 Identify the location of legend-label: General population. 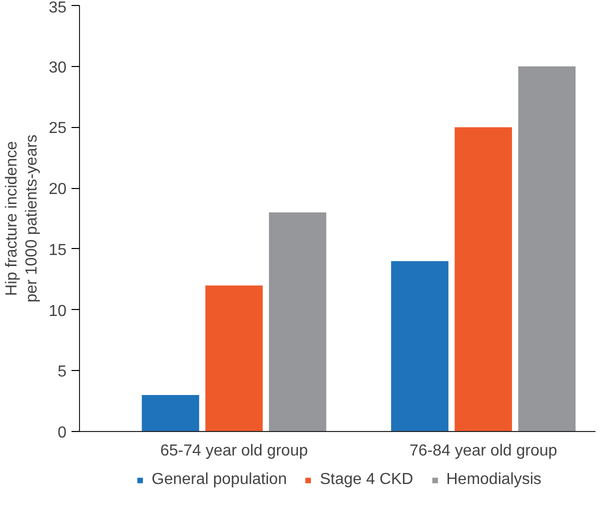
(219, 480).